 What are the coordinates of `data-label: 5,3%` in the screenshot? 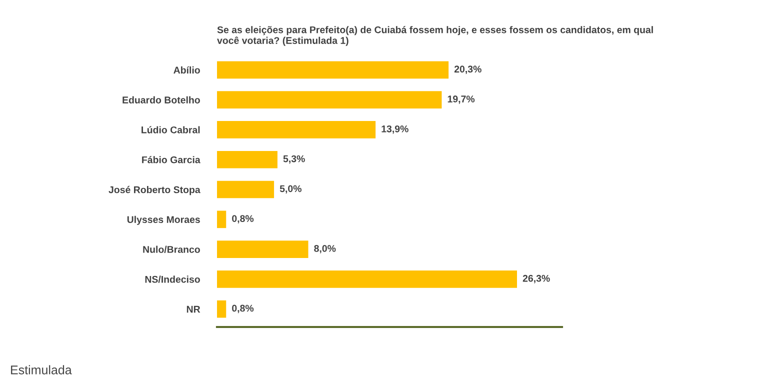 It's located at (294, 159).